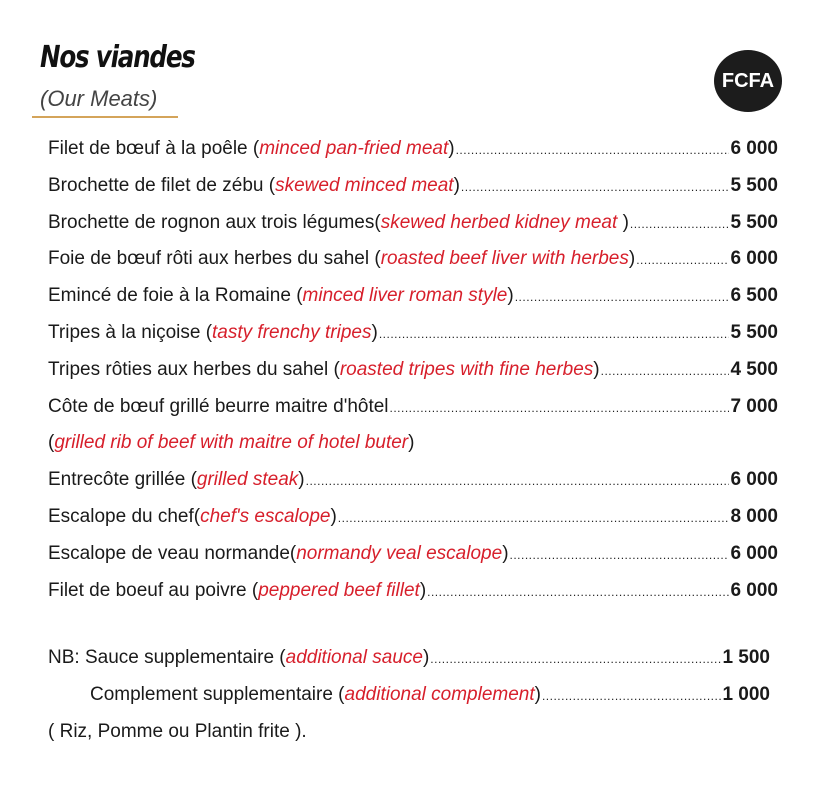 The image size is (830, 800). What do you see at coordinates (399, 553) in the screenshot?
I see `item-translation: normandy veal escalope` at bounding box center [399, 553].